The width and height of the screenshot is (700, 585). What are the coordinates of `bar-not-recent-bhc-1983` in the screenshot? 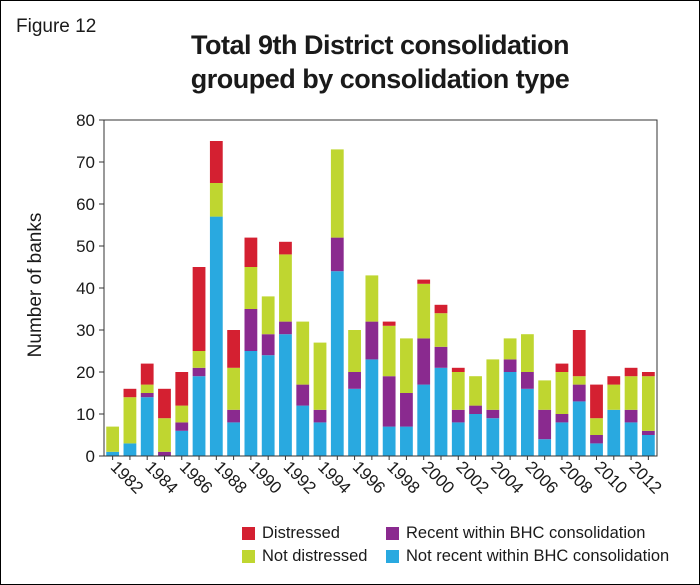 It's located at (130, 449).